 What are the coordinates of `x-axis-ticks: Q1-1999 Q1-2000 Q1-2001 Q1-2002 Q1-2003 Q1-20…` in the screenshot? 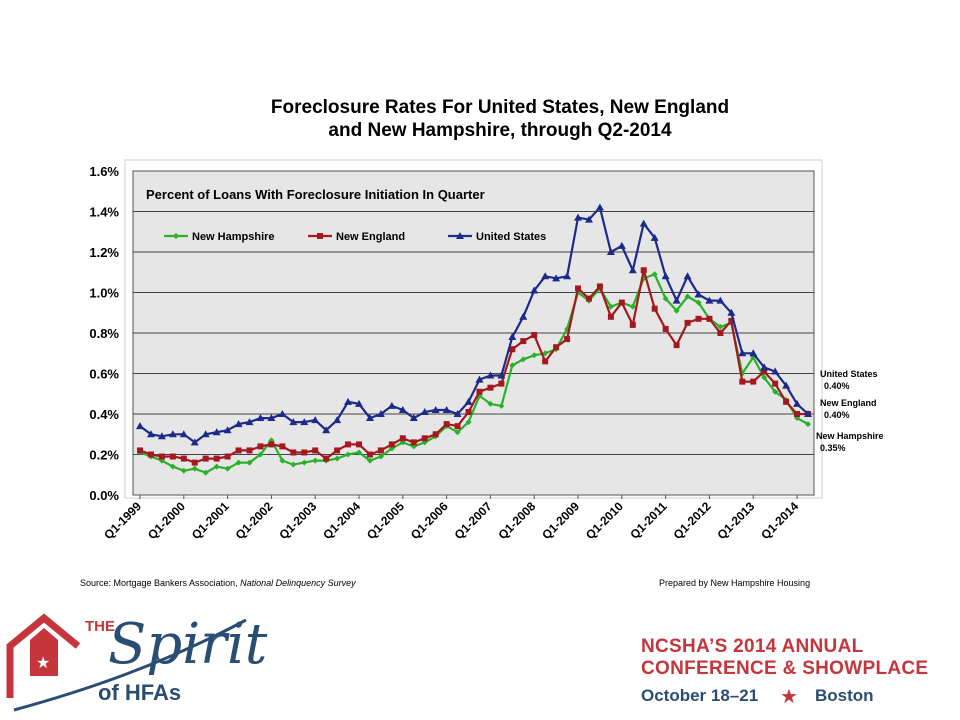 It's located at (451, 518).